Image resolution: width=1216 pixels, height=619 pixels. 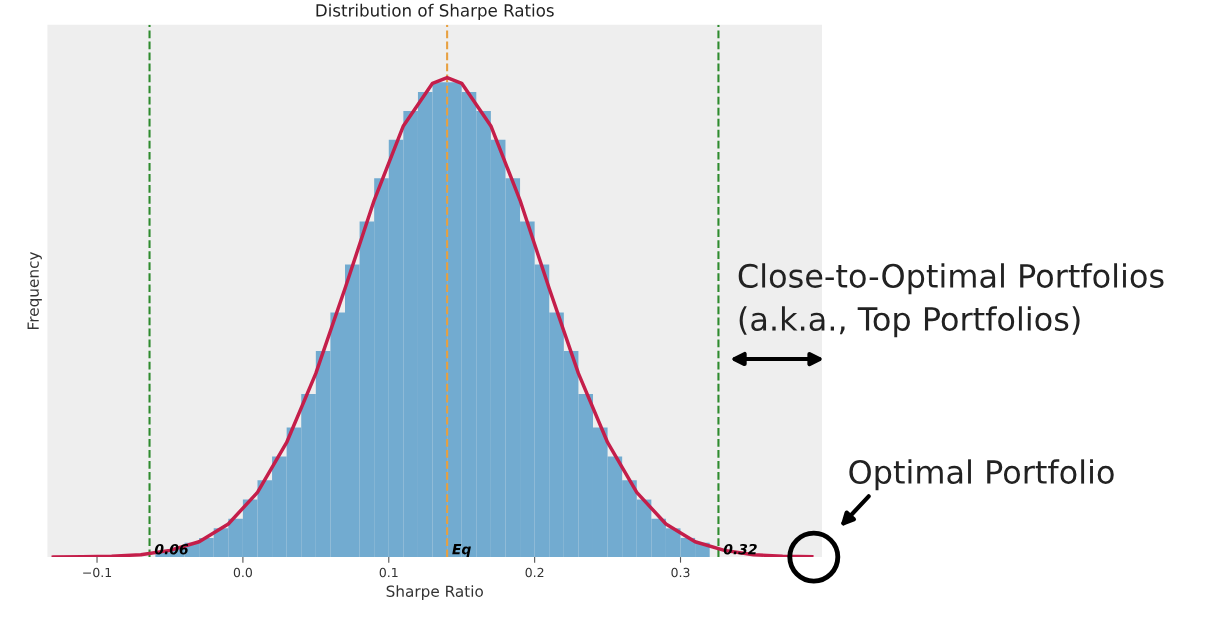 What do you see at coordinates (461, 551) in the screenshot?
I see `ref-line-label: Eq` at bounding box center [461, 551].